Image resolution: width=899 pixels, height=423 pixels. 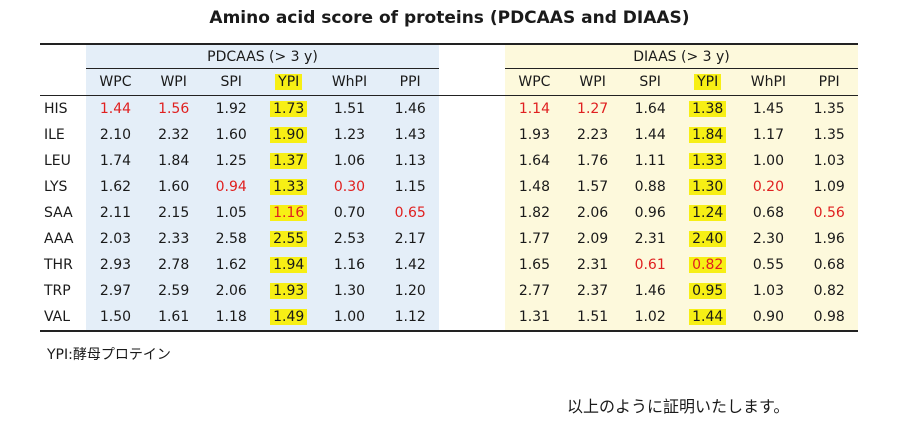 I want to click on diaas-cell: 1.64, so click(x=534, y=161).